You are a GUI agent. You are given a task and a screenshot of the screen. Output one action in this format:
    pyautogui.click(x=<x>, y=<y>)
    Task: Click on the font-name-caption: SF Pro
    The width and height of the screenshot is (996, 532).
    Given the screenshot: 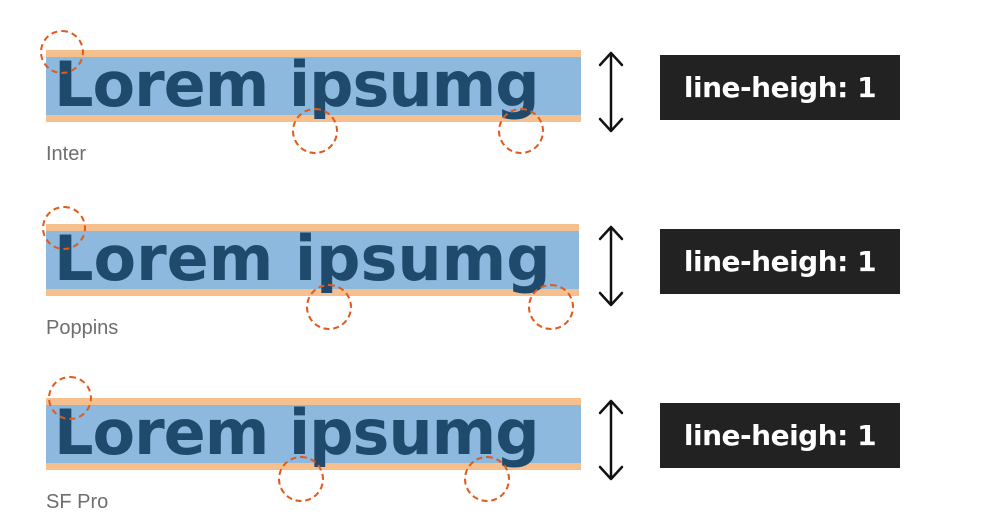 What is the action you would take?
    pyautogui.click(x=77, y=502)
    